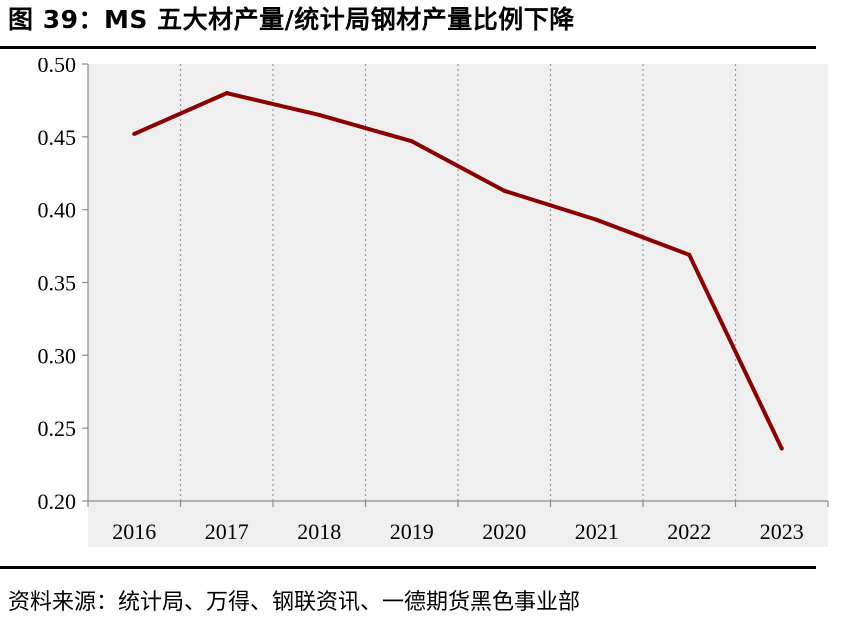  What do you see at coordinates (57, 137) in the screenshot?
I see `y-tick-label: 0.45` at bounding box center [57, 137].